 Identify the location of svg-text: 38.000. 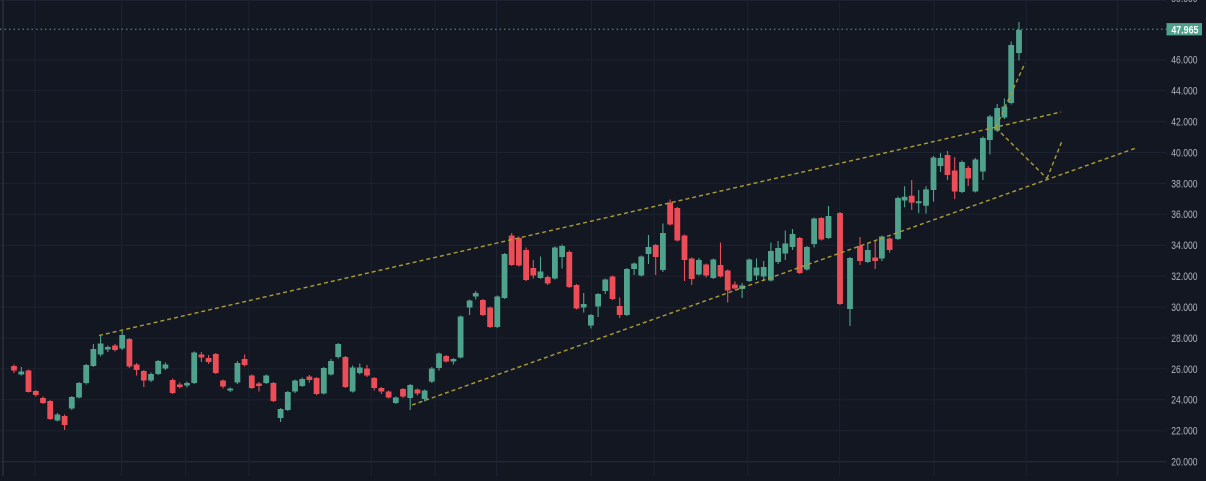
(1184, 184).